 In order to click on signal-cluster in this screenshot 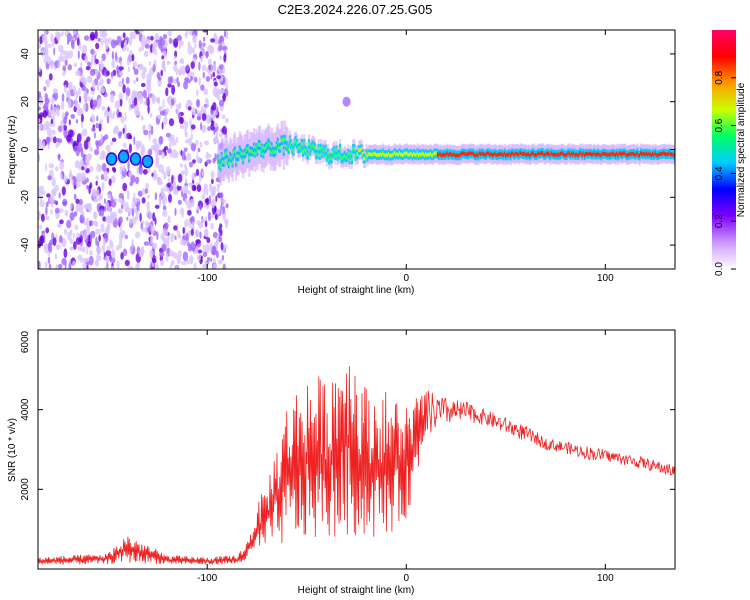, I will do `click(147, 161)`.